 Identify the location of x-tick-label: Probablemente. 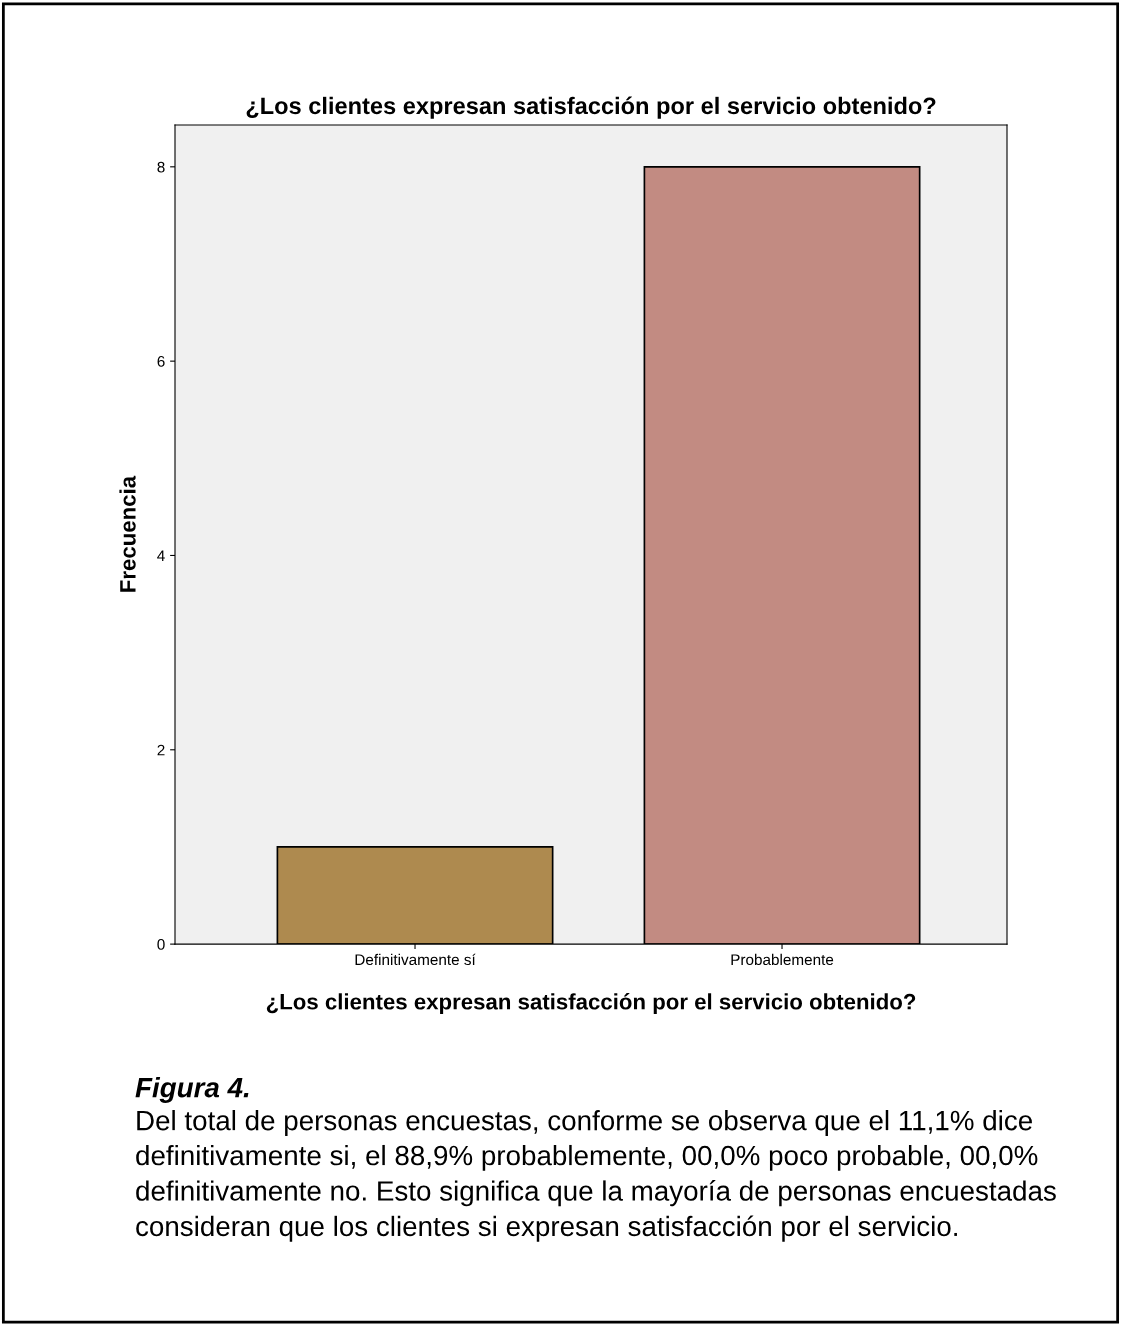
(782, 959).